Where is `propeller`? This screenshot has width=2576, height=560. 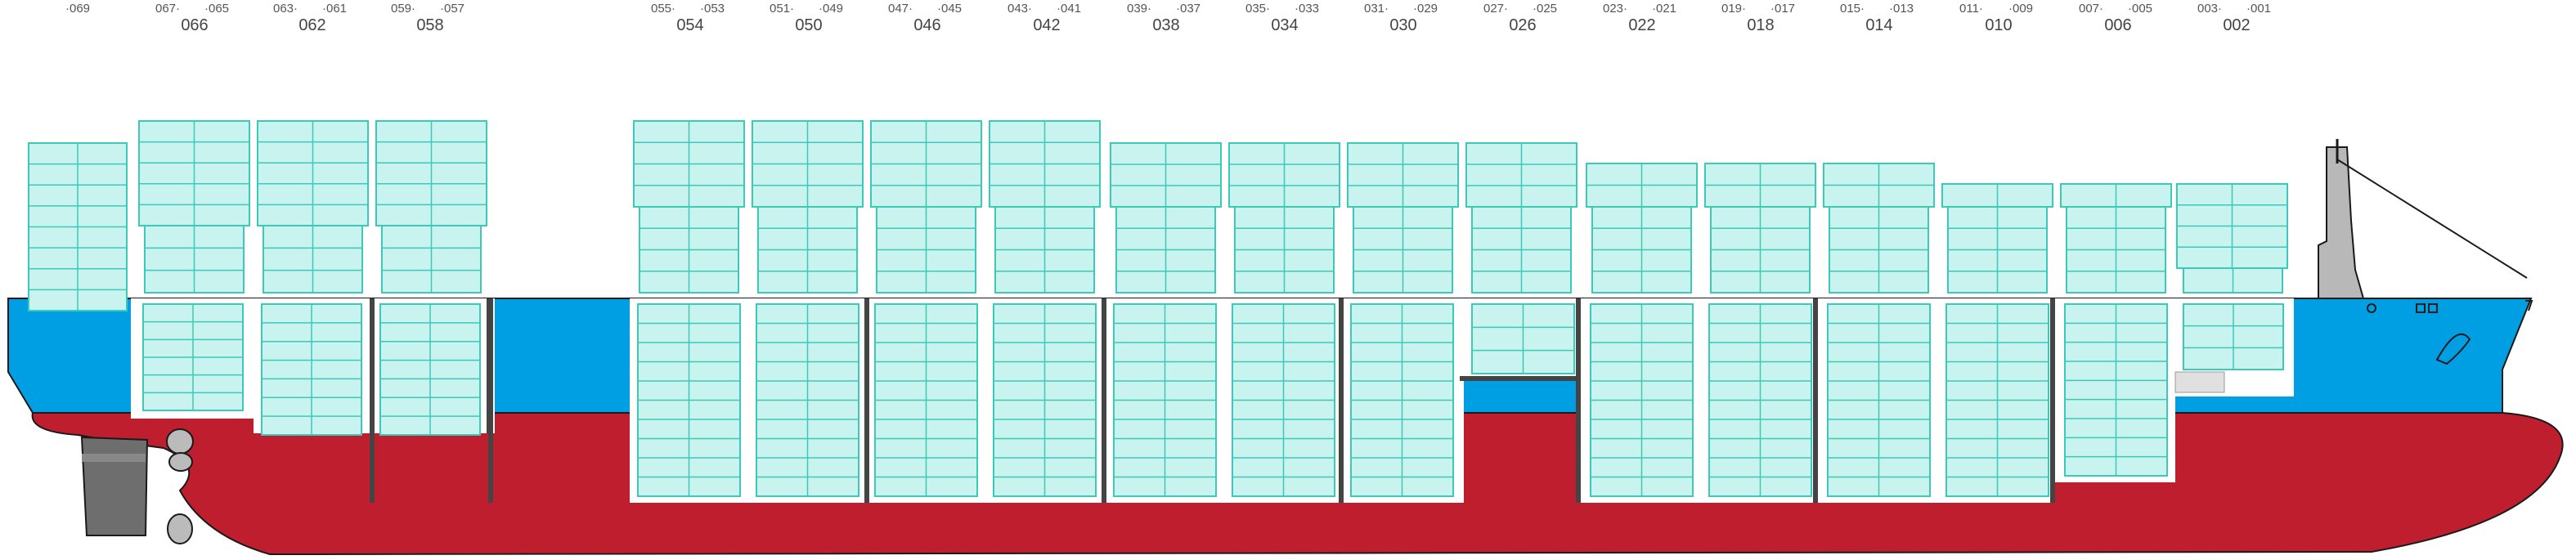
propeller is located at coordinates (180, 486).